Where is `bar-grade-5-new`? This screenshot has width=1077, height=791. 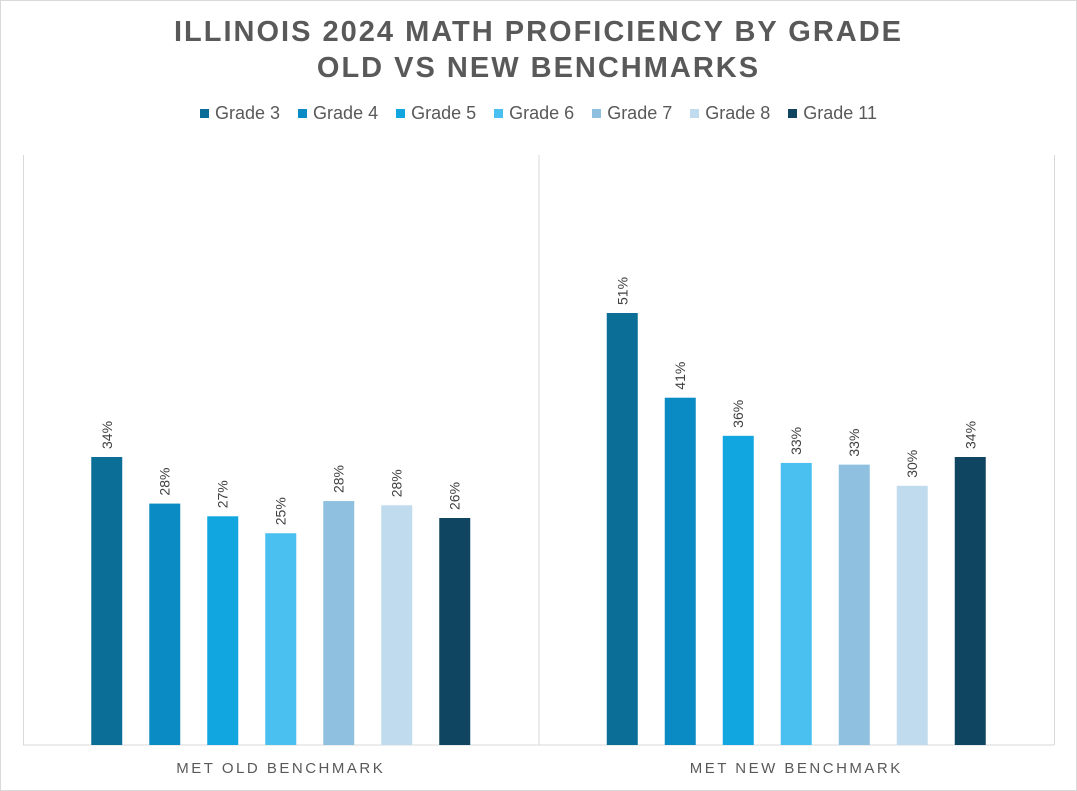 bar-grade-5-new is located at coordinates (738, 590).